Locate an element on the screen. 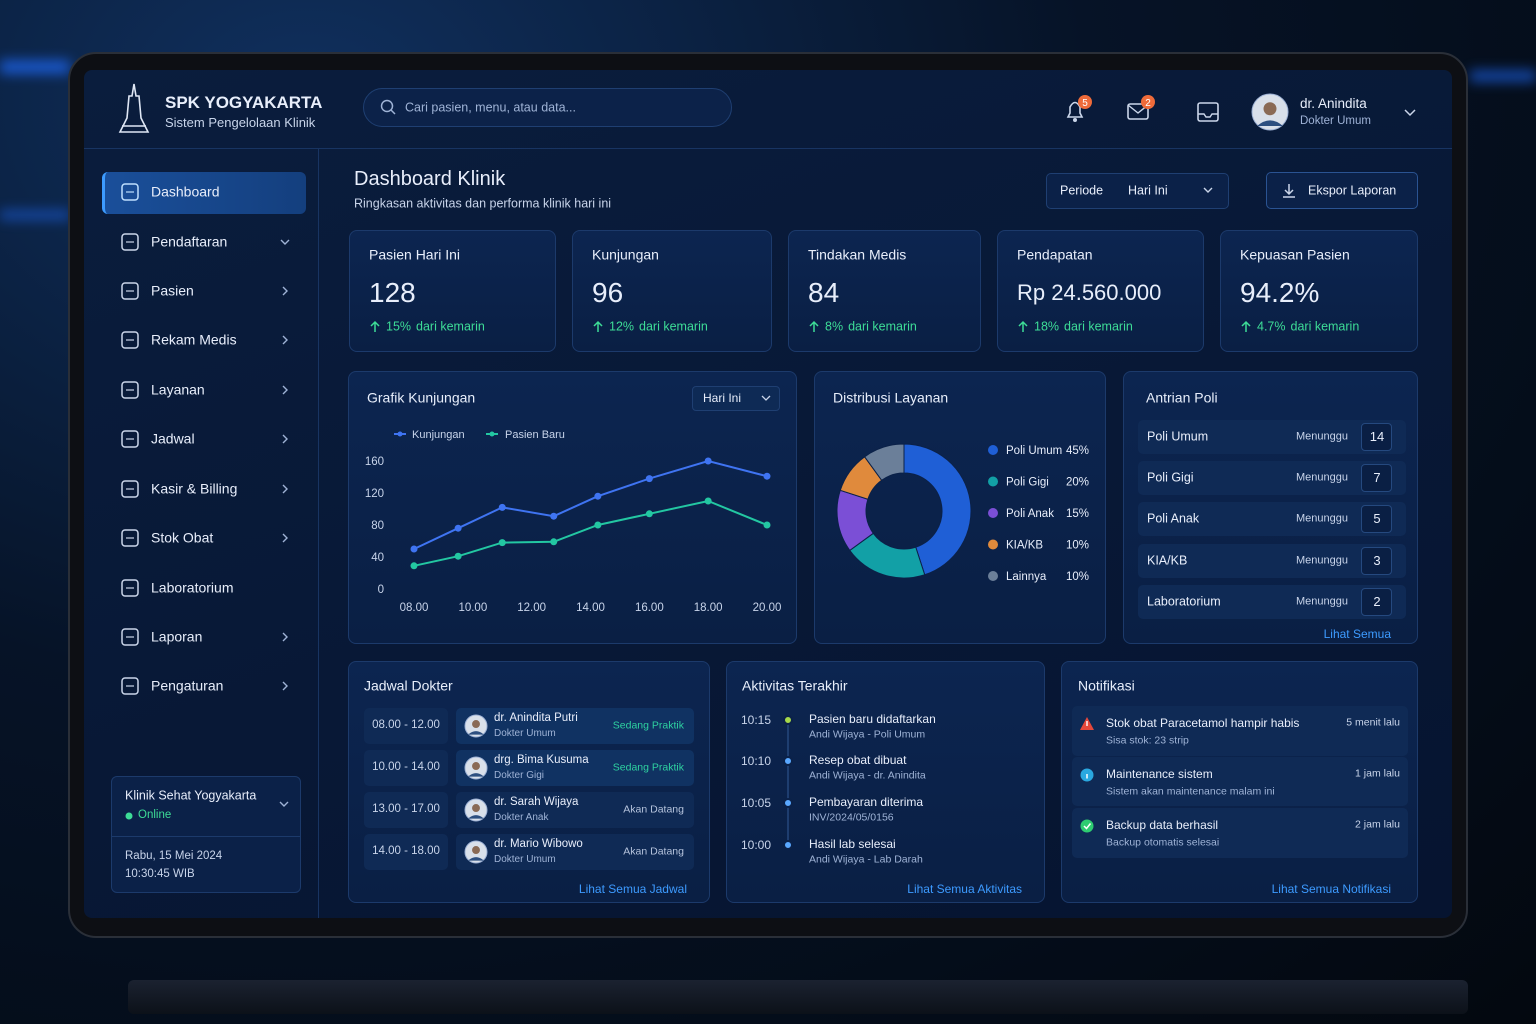  doctor-name: dr. Sarah Wijaya is located at coordinates (536, 802).